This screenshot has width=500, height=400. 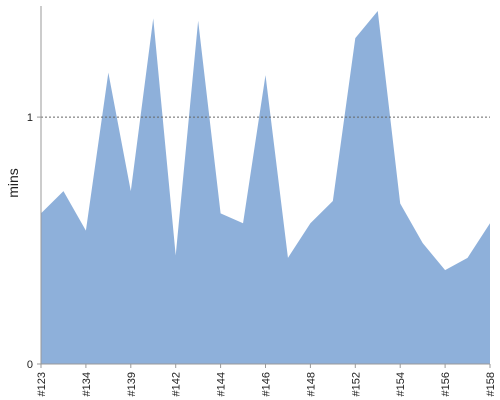 What do you see at coordinates (132, 384) in the screenshot?
I see `x-tick-label: #139` at bounding box center [132, 384].